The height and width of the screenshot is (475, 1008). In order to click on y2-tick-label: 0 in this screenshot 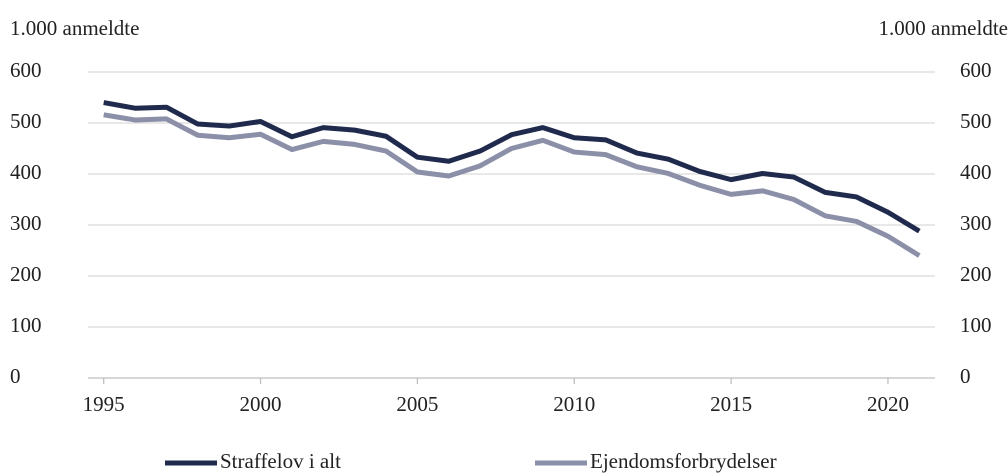, I will do `click(965, 376)`.